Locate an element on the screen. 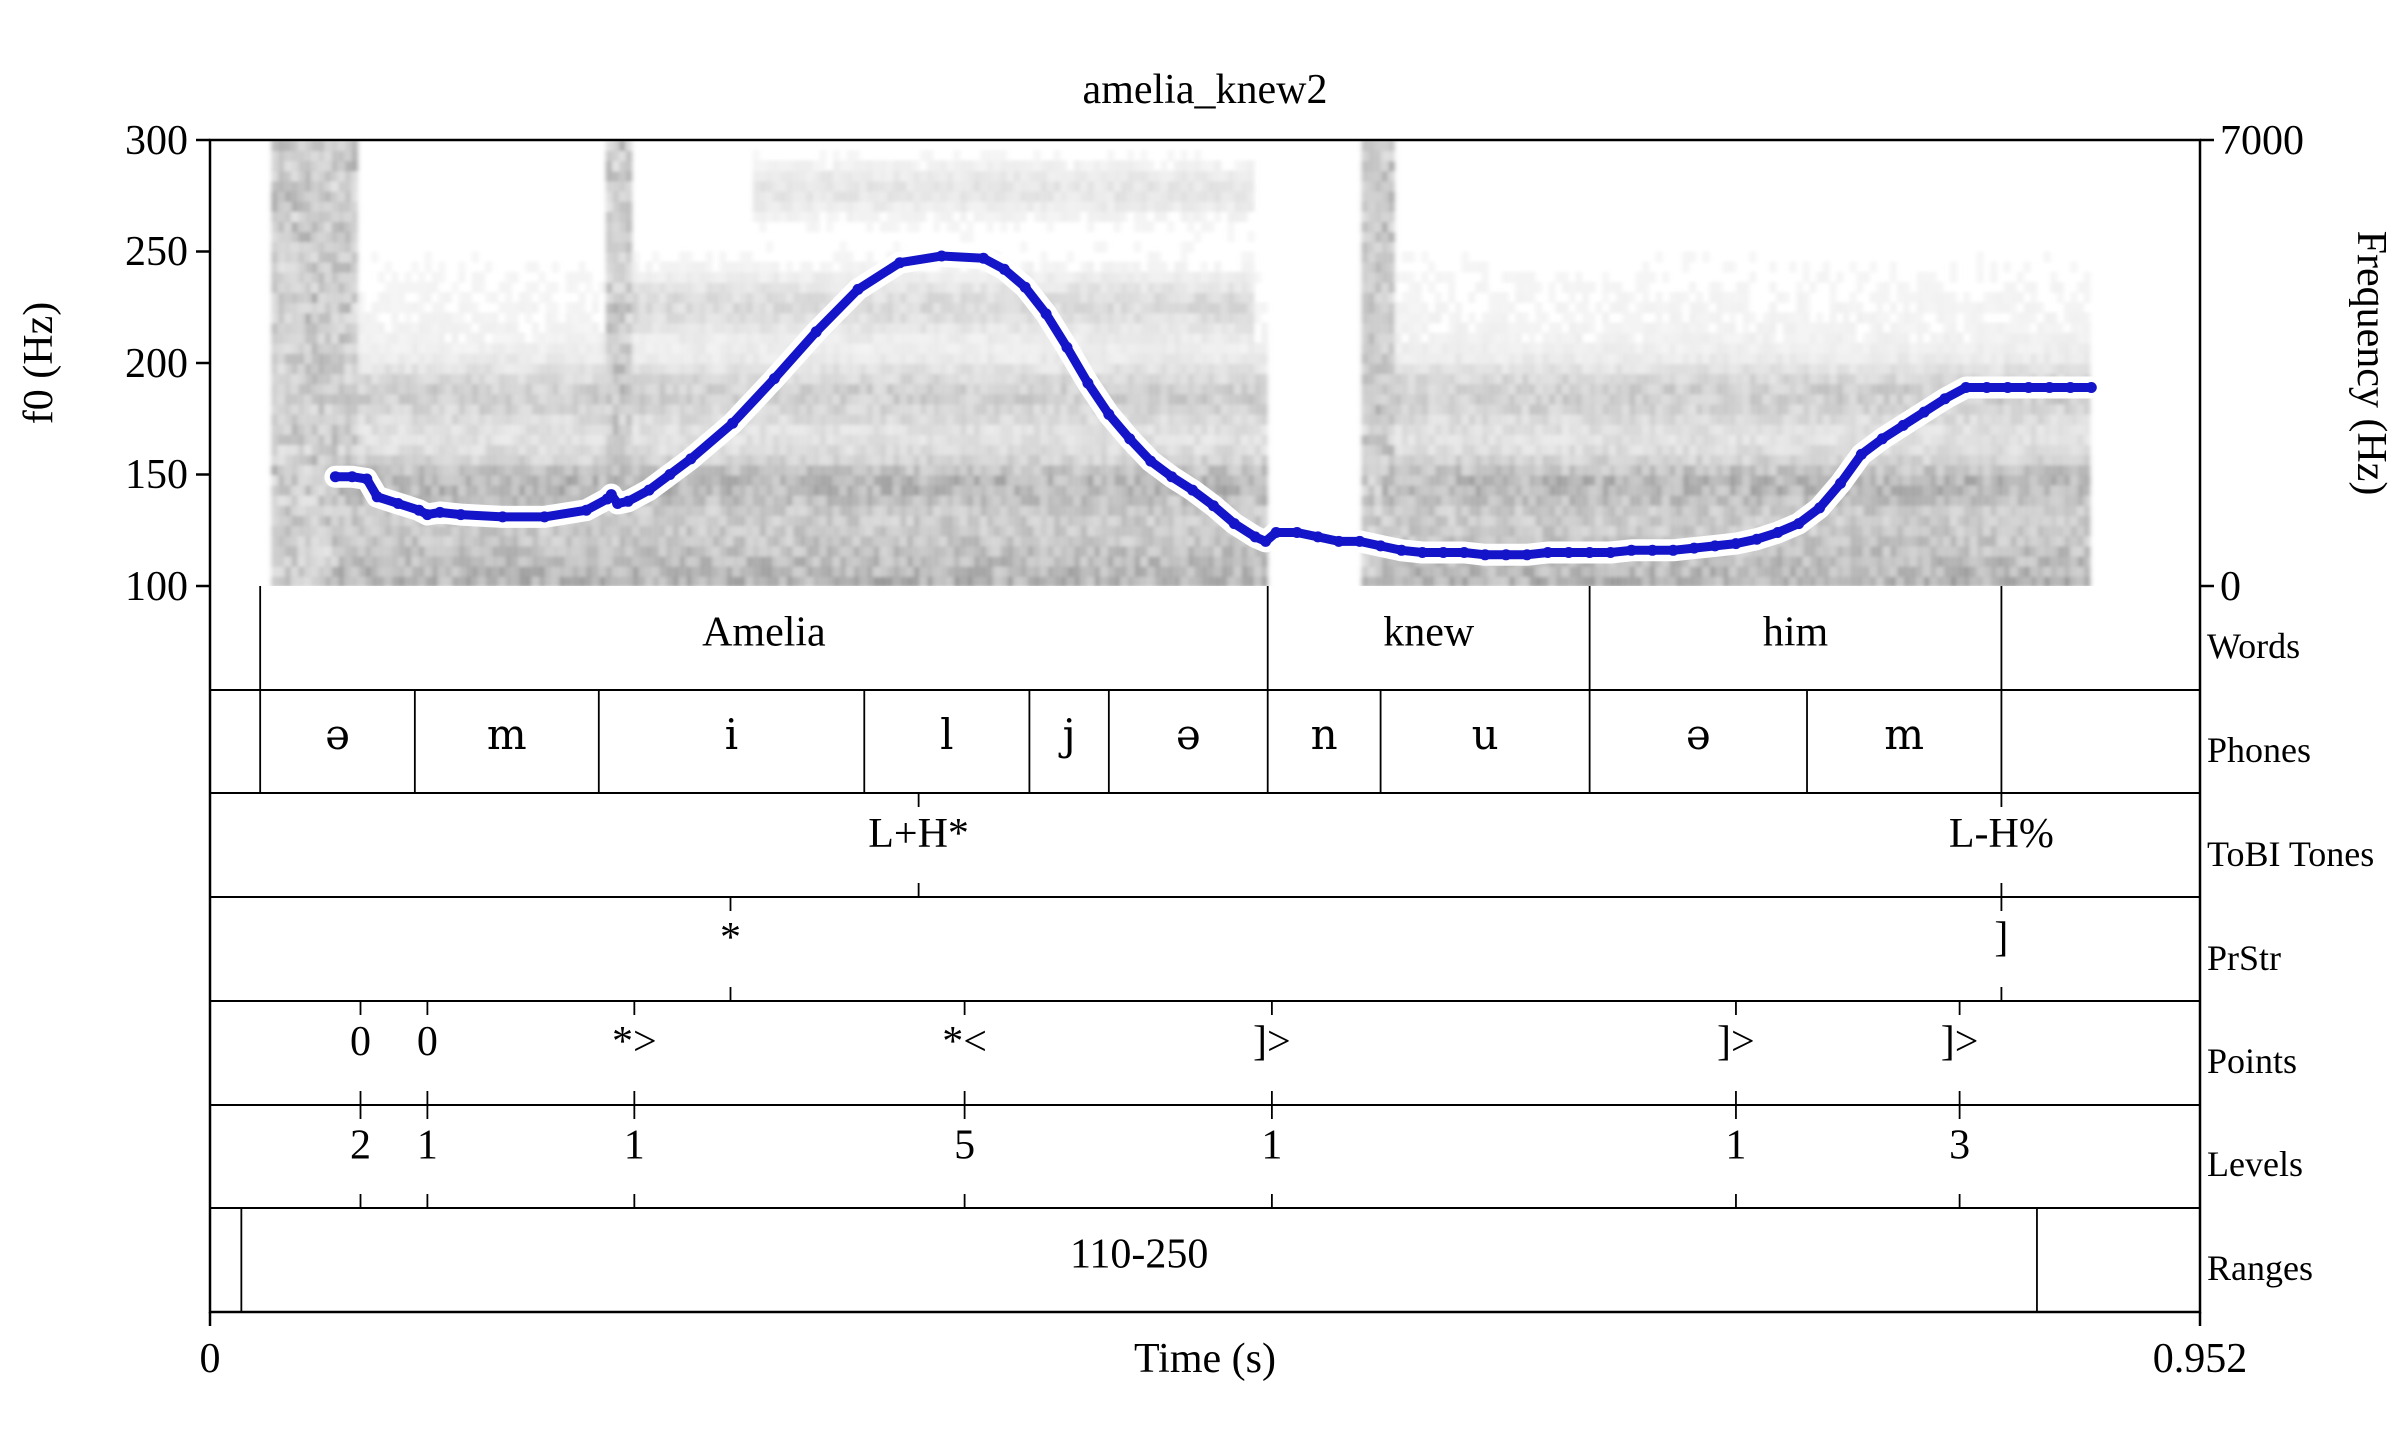 The image size is (2400, 1445). word-label: Amelia is located at coordinates (764, 633).